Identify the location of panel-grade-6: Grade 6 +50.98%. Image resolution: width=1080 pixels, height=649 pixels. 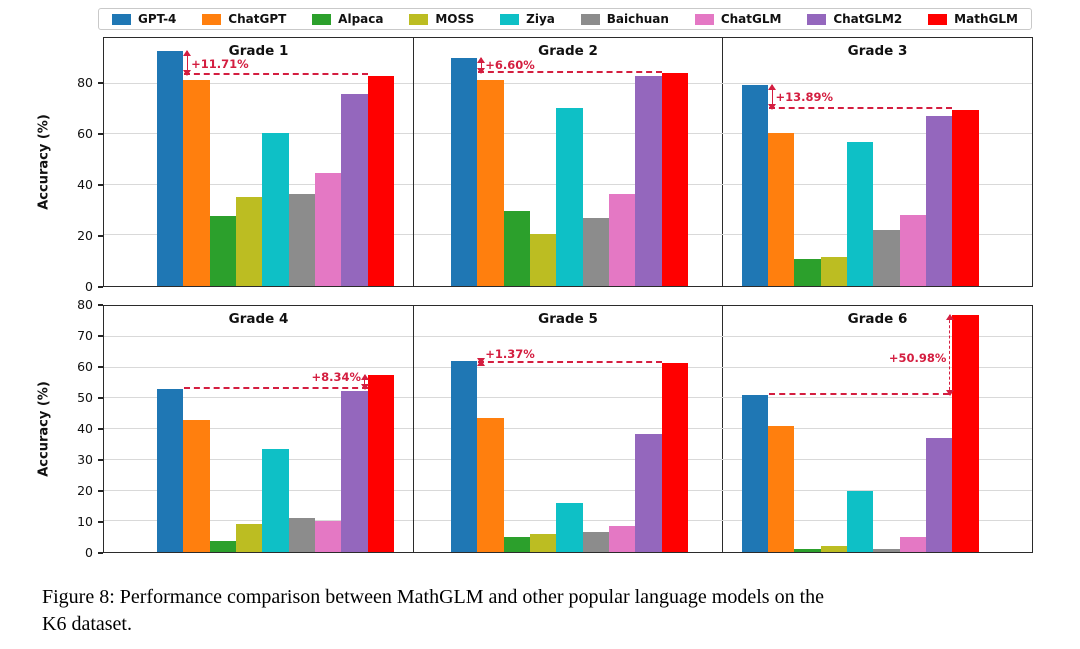
(877, 429).